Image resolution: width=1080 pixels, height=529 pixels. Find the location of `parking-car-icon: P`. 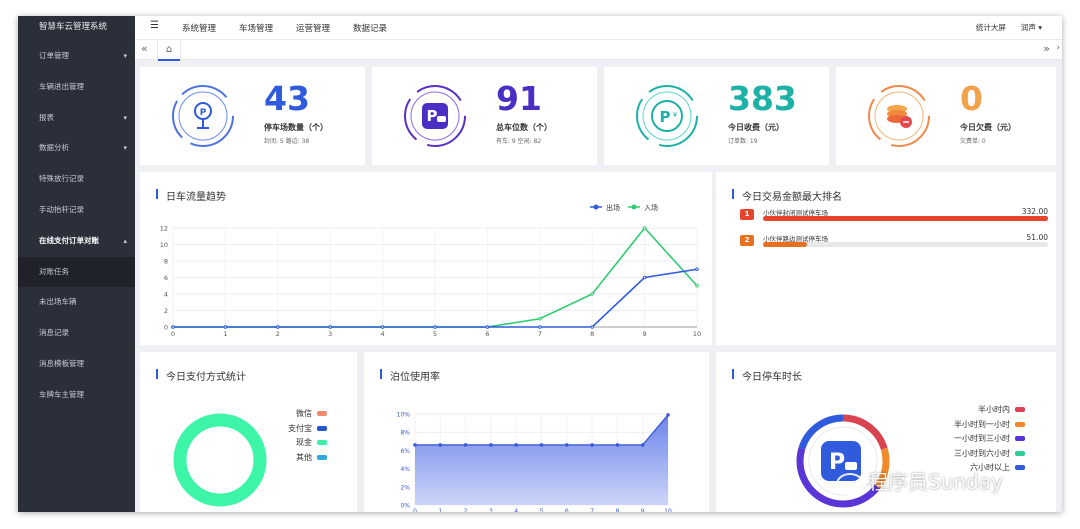

parking-car-icon: P is located at coordinates (435, 116).